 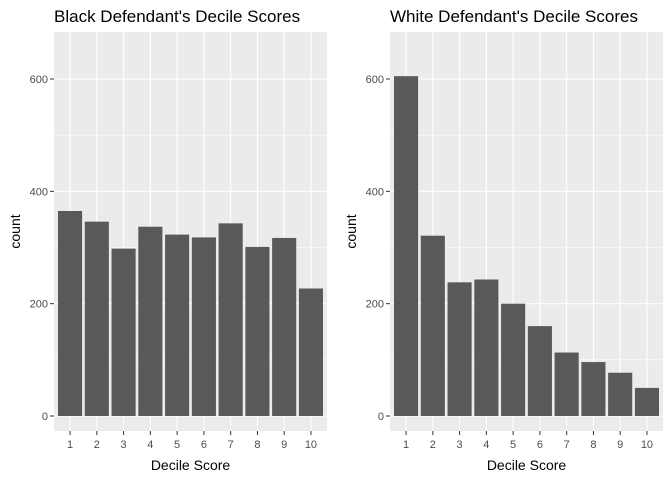 What do you see at coordinates (177, 16) in the screenshot?
I see `chart-title: Black Defendant's Decile Scores` at bounding box center [177, 16].